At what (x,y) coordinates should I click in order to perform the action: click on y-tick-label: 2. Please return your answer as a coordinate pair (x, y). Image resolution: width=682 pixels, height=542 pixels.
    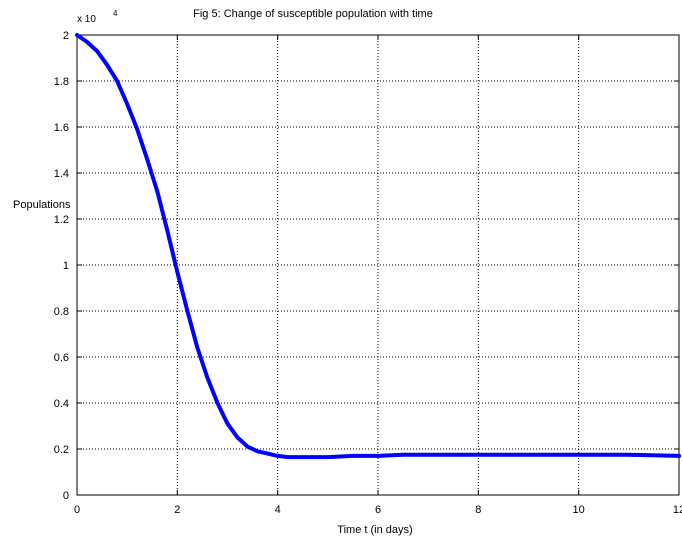
    Looking at the image, I should click on (66, 36).